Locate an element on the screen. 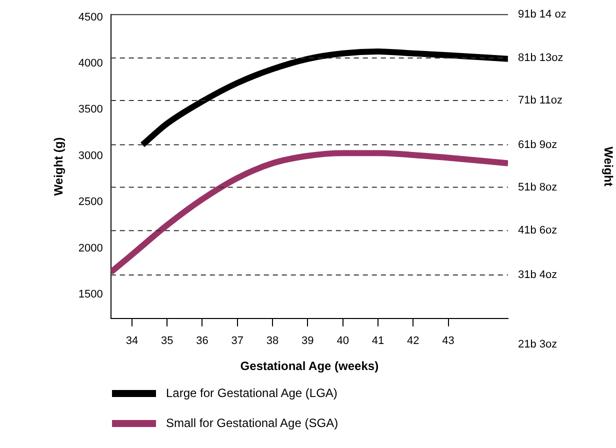  x-tick-label: 41 is located at coordinates (378, 341).